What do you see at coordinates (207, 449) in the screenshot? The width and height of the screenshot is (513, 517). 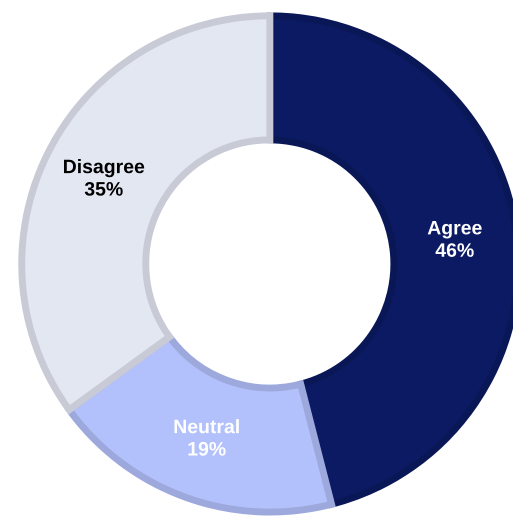 I see `data-label: 19%` at bounding box center [207, 449].